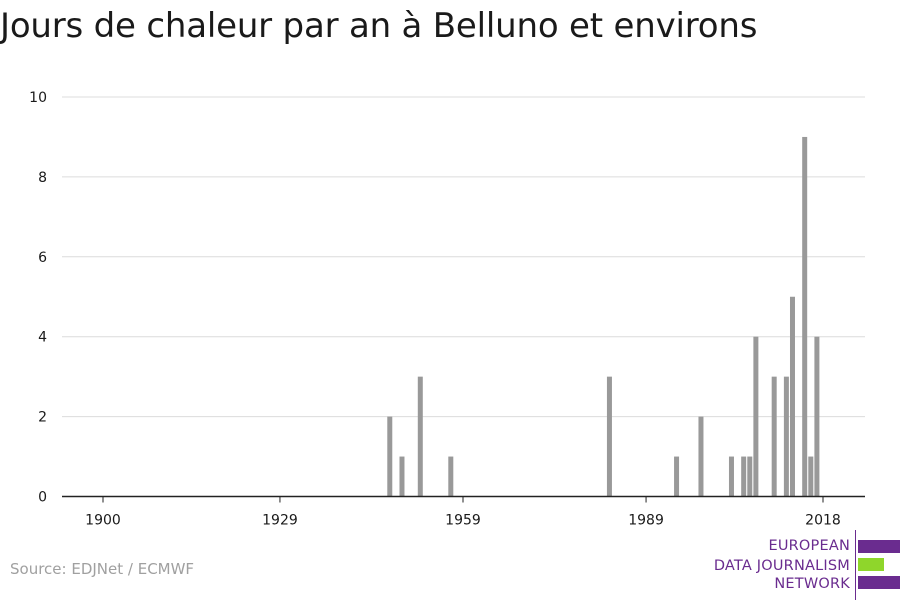  What do you see at coordinates (786, 436) in the screenshot?
I see `bar-2012` at bounding box center [786, 436].